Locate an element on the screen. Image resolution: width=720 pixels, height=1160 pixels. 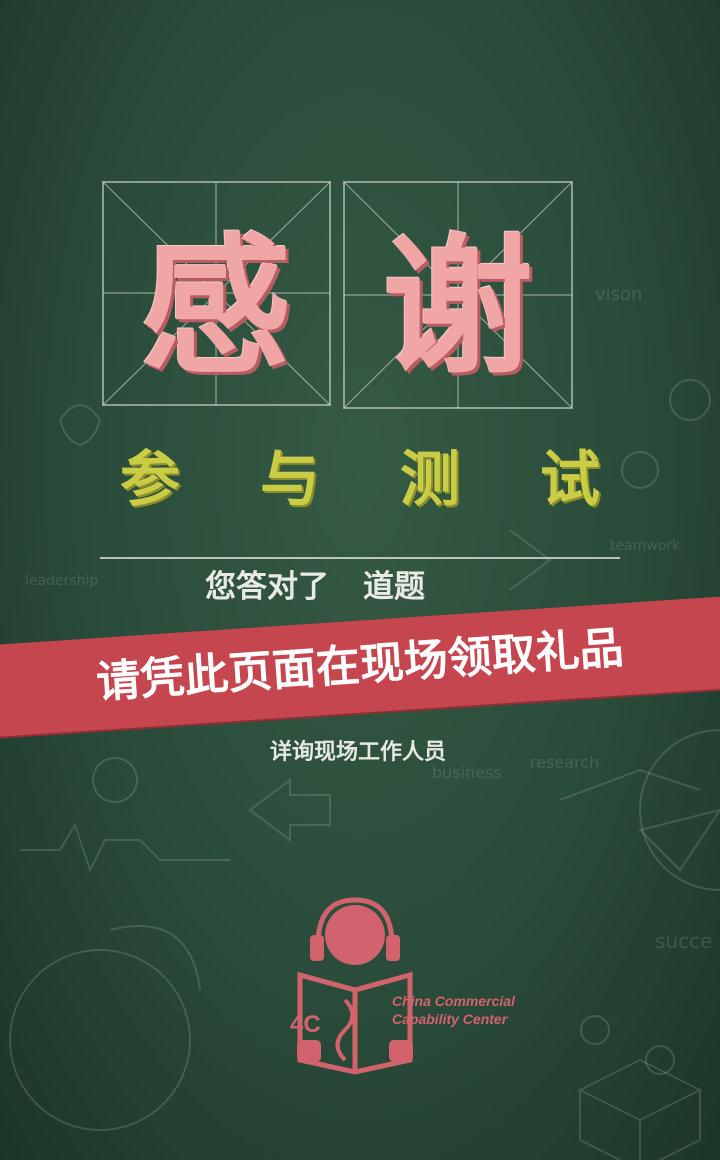
title-grid-box-right is located at coordinates (458, 295).